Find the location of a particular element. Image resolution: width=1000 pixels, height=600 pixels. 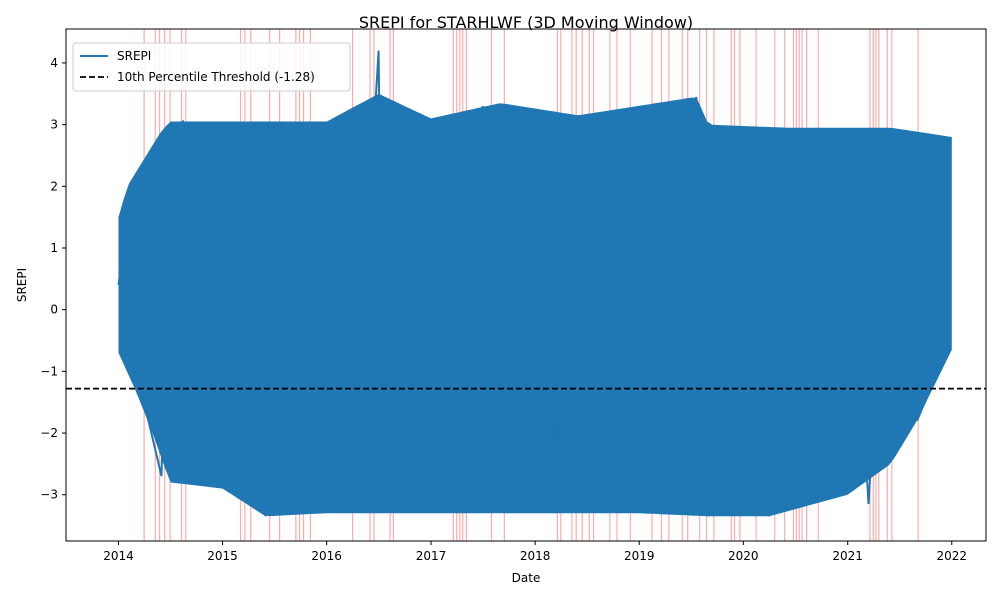

x-tick-label-2016: 2016 is located at coordinates (326, 556).